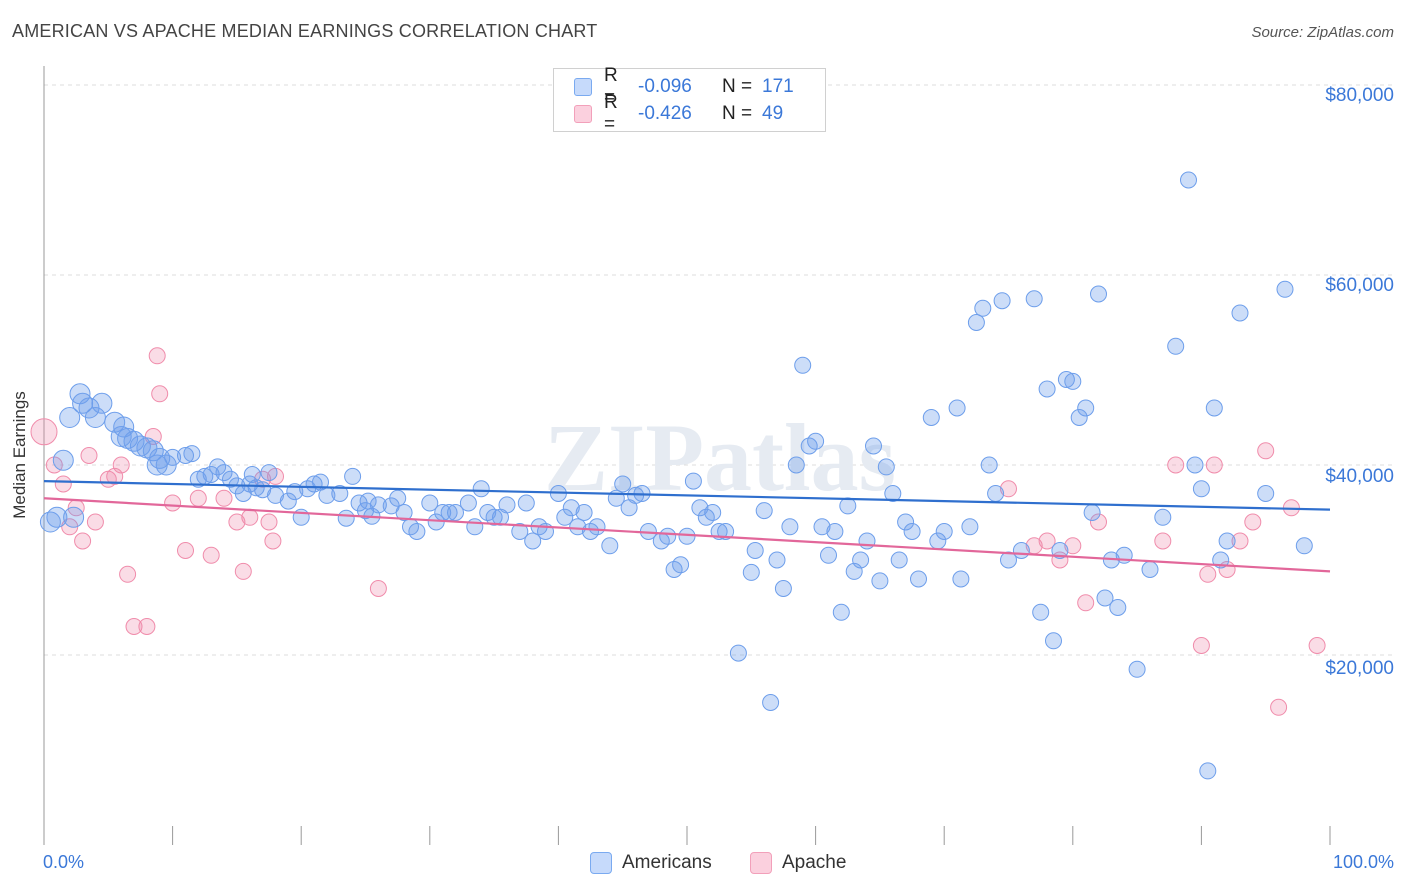 The width and height of the screenshot is (1406, 892). What do you see at coordinates (1359, 476) in the screenshot?
I see `y-tick-label-40000: $40,000` at bounding box center [1359, 476].